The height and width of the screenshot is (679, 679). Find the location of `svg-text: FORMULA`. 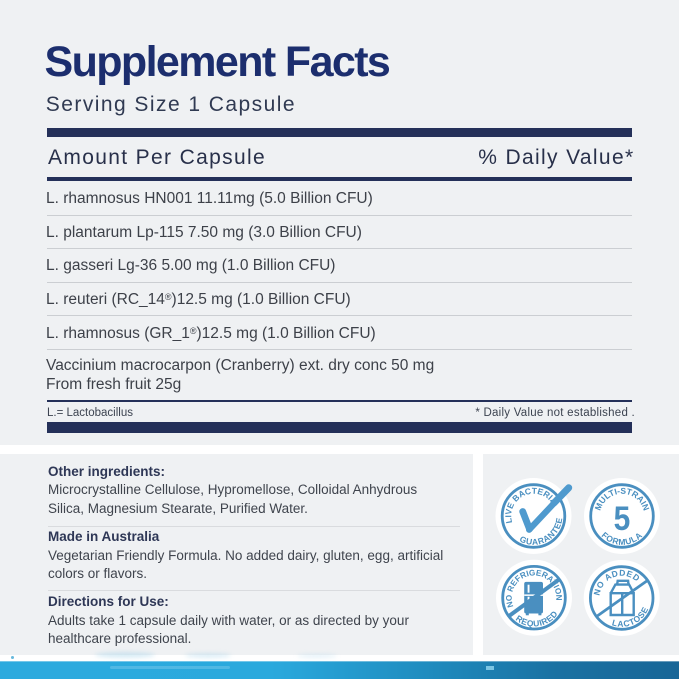

svg-text: FORMULA is located at coordinates (622, 538).